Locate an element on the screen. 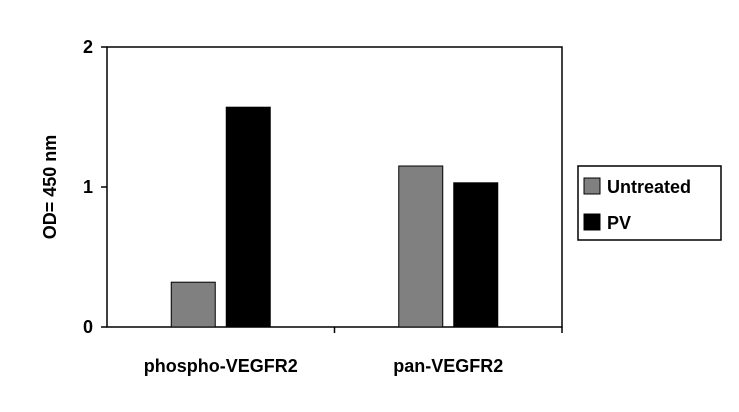 The width and height of the screenshot is (739, 412). y-tick-label: 2 is located at coordinates (88, 47).